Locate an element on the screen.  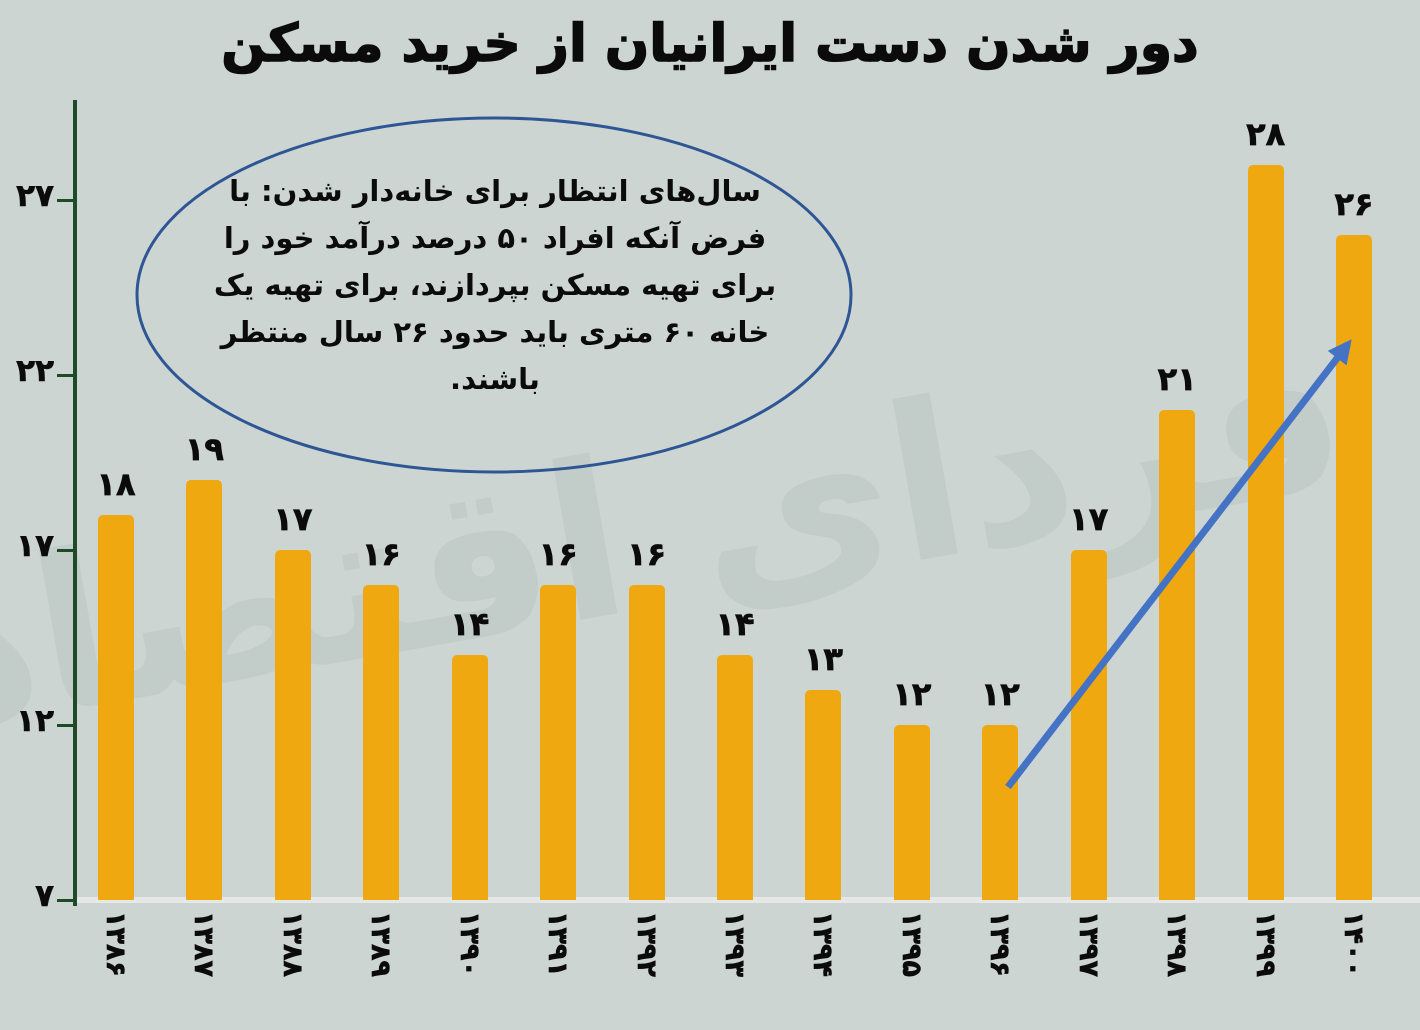
y-axis-label: ۲۲ is located at coordinates (35, 371).